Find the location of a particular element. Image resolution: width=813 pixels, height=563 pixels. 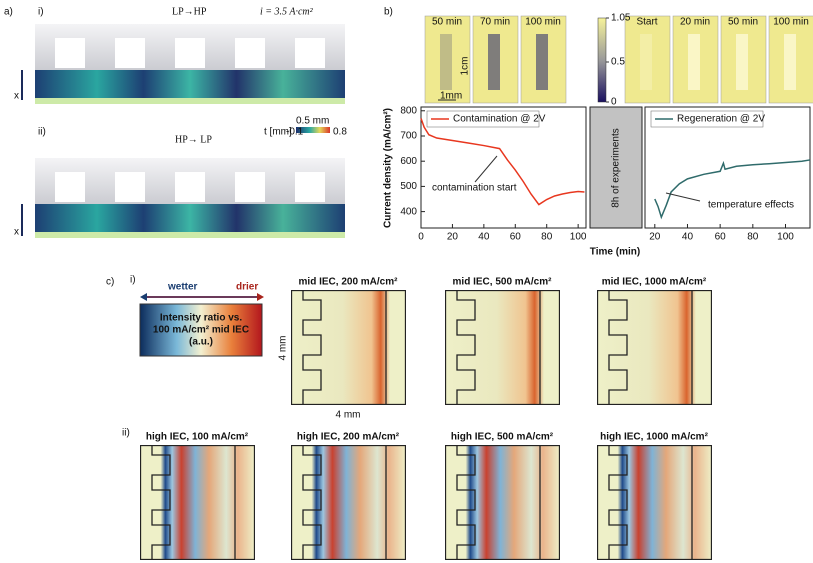

colorbar-tick-label: 0.5 is located at coordinates (618, 62).